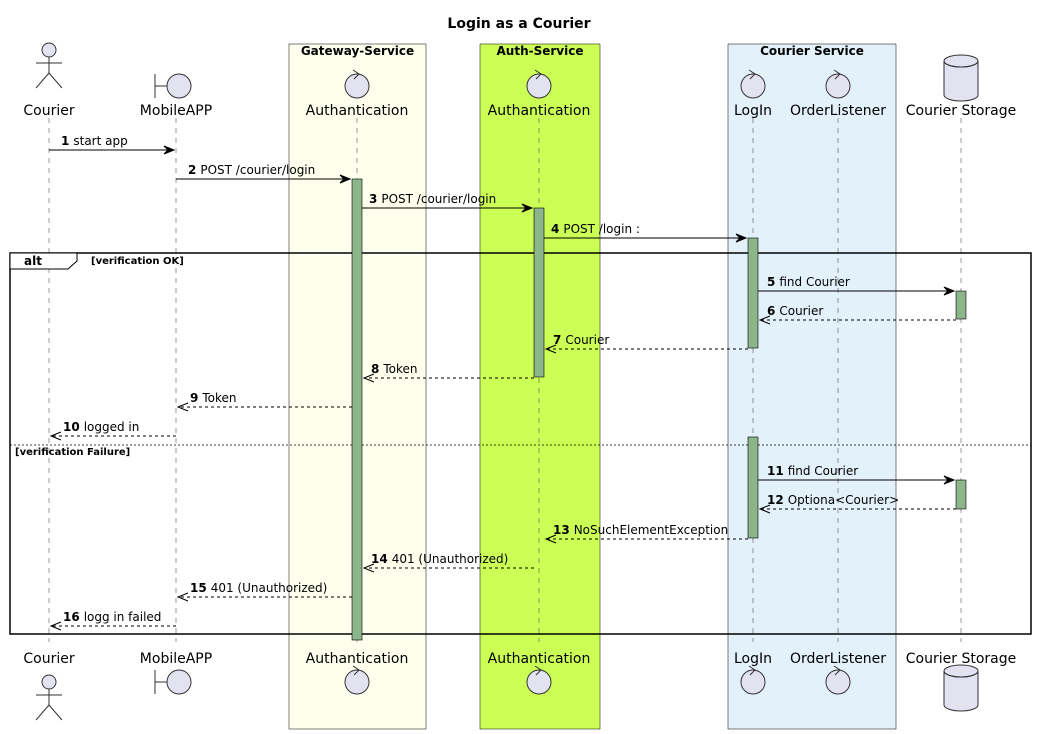 The width and height of the screenshot is (1037, 734). I want to click on participant-head: LogIn, so click(753, 94).